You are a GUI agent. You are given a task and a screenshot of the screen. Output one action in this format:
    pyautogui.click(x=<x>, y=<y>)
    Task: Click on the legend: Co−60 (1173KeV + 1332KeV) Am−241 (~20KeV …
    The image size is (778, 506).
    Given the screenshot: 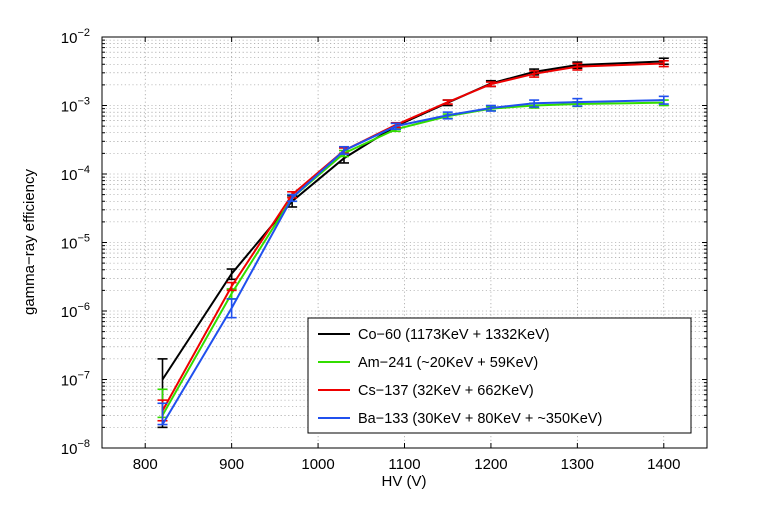 What is the action you would take?
    pyautogui.click(x=499, y=375)
    